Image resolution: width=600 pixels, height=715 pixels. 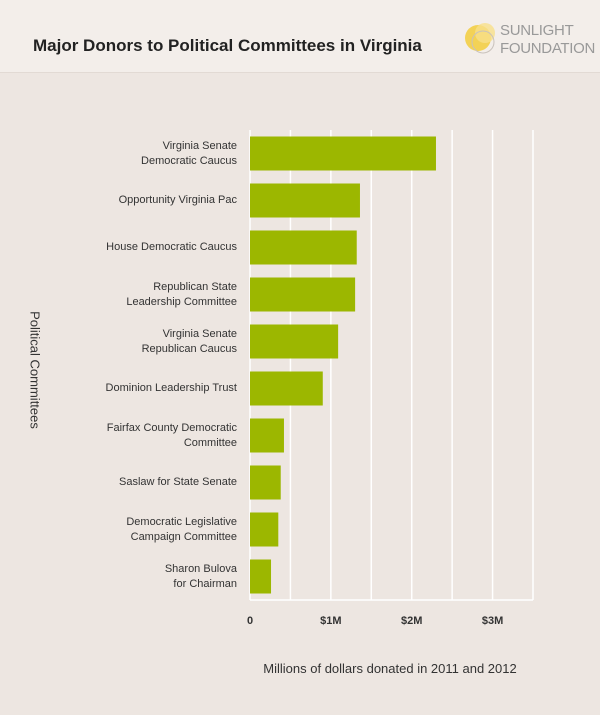 I want to click on y-tick-label: Virginia Senate Republican Caucus, so click(x=189, y=341).